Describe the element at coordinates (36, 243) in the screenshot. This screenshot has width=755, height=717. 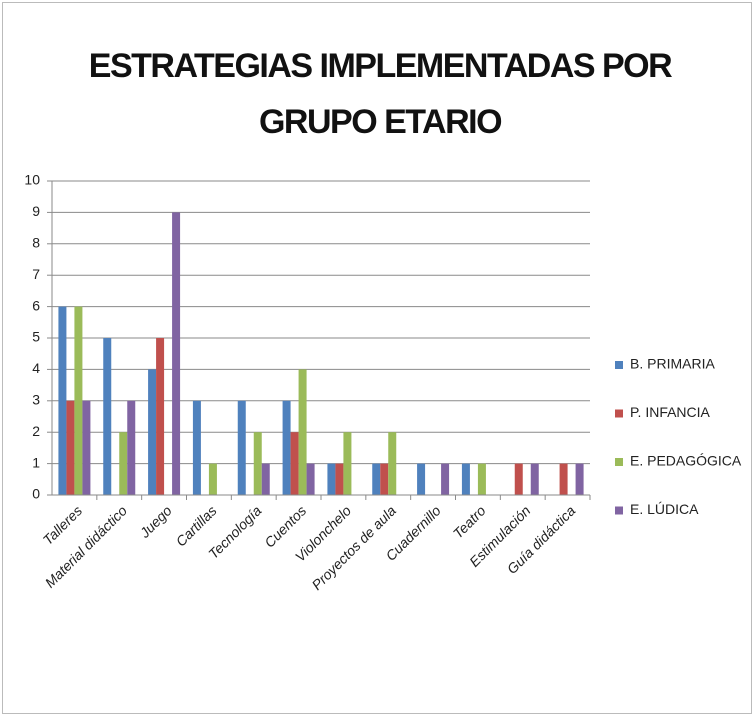
I see `y-tick-label: 8` at that location.